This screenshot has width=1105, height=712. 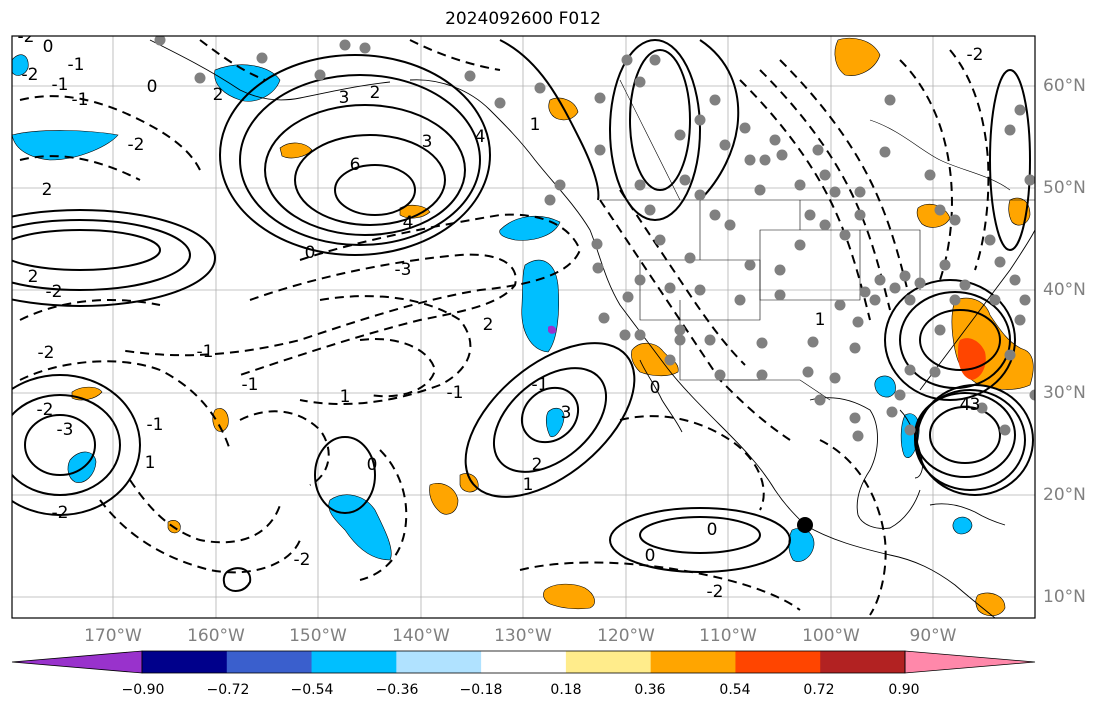 What do you see at coordinates (819, 690) in the screenshot?
I see `colorbar-tick-label: 0.72` at bounding box center [819, 690].